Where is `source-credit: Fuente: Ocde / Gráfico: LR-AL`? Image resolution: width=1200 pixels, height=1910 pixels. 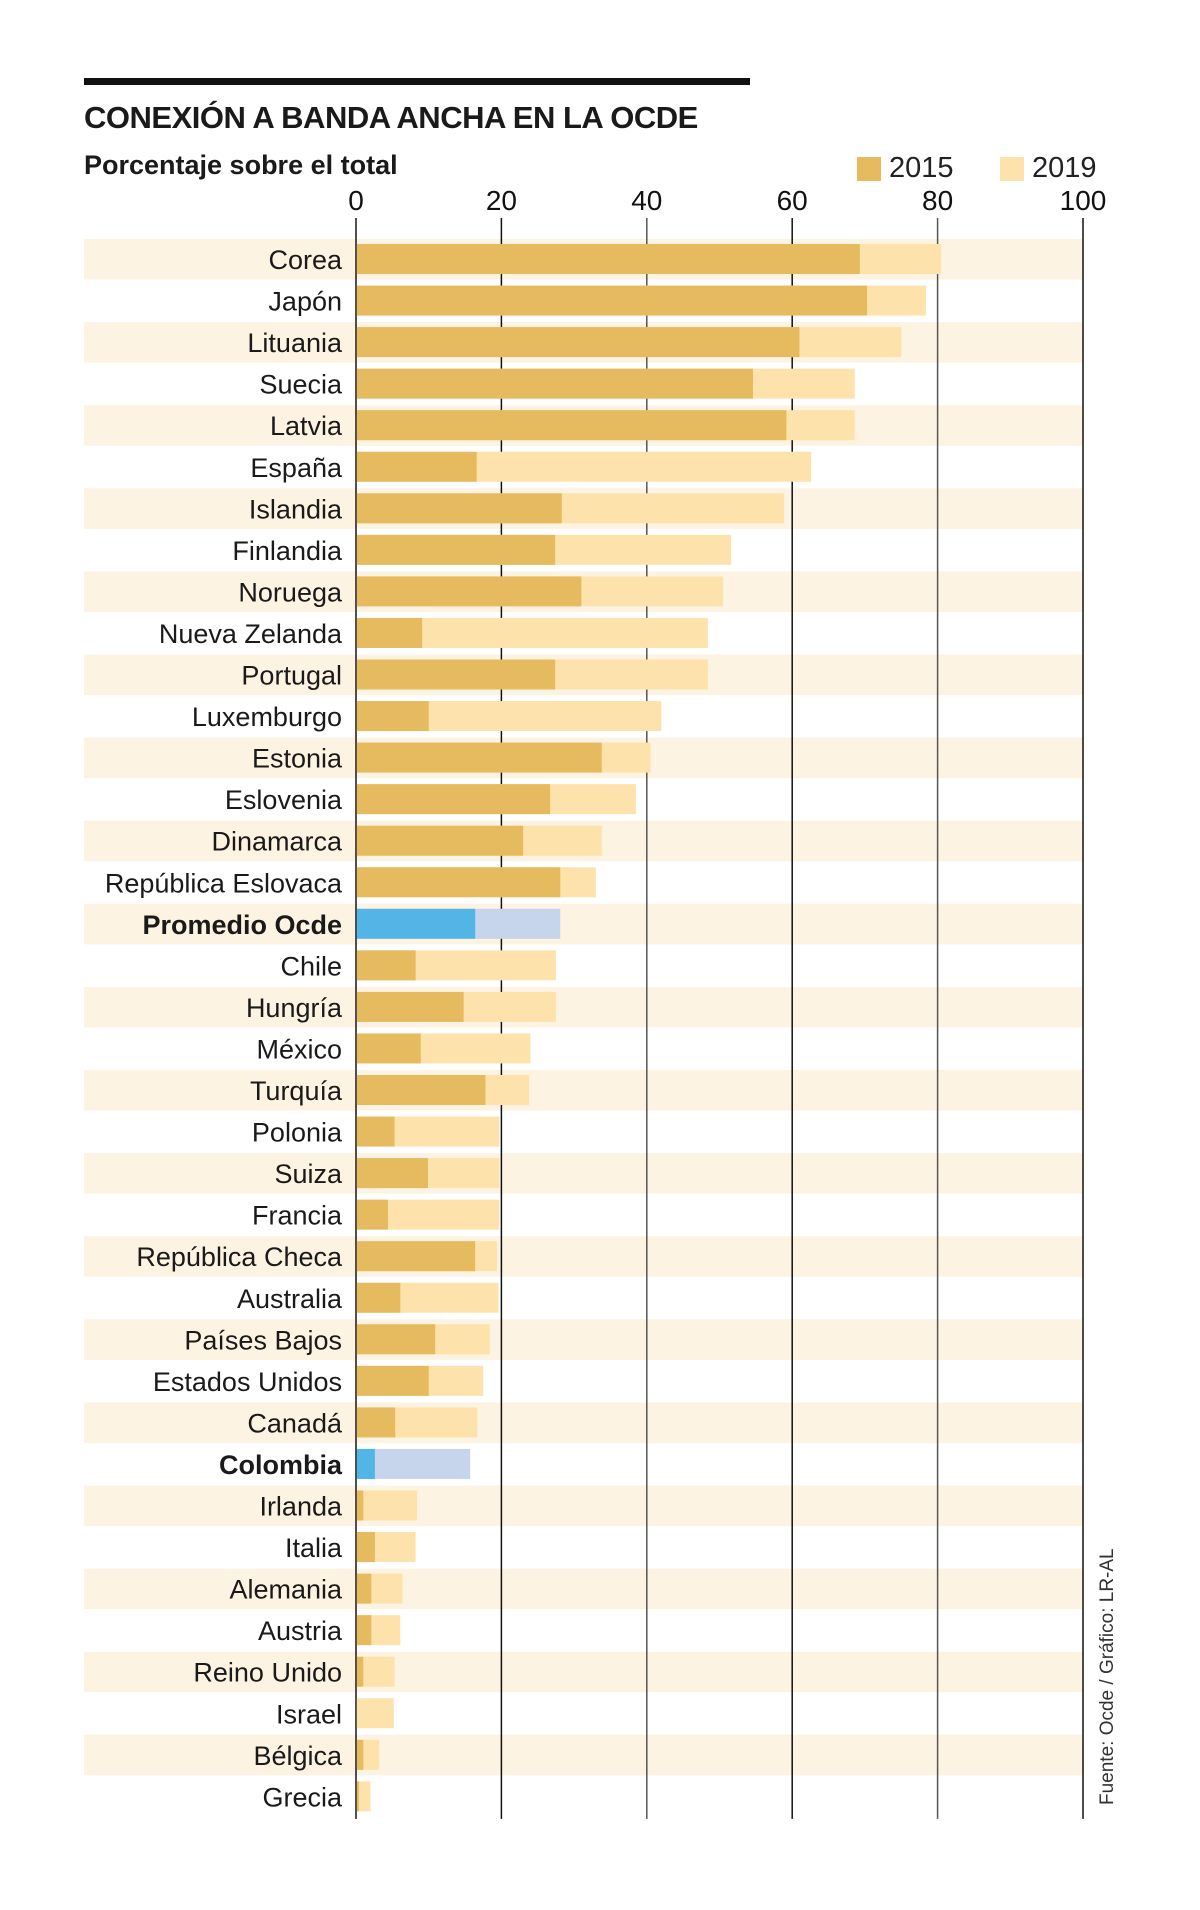
source-credit: Fuente: Ocde / Gráfico: LR-AL is located at coordinates (1107, 1676).